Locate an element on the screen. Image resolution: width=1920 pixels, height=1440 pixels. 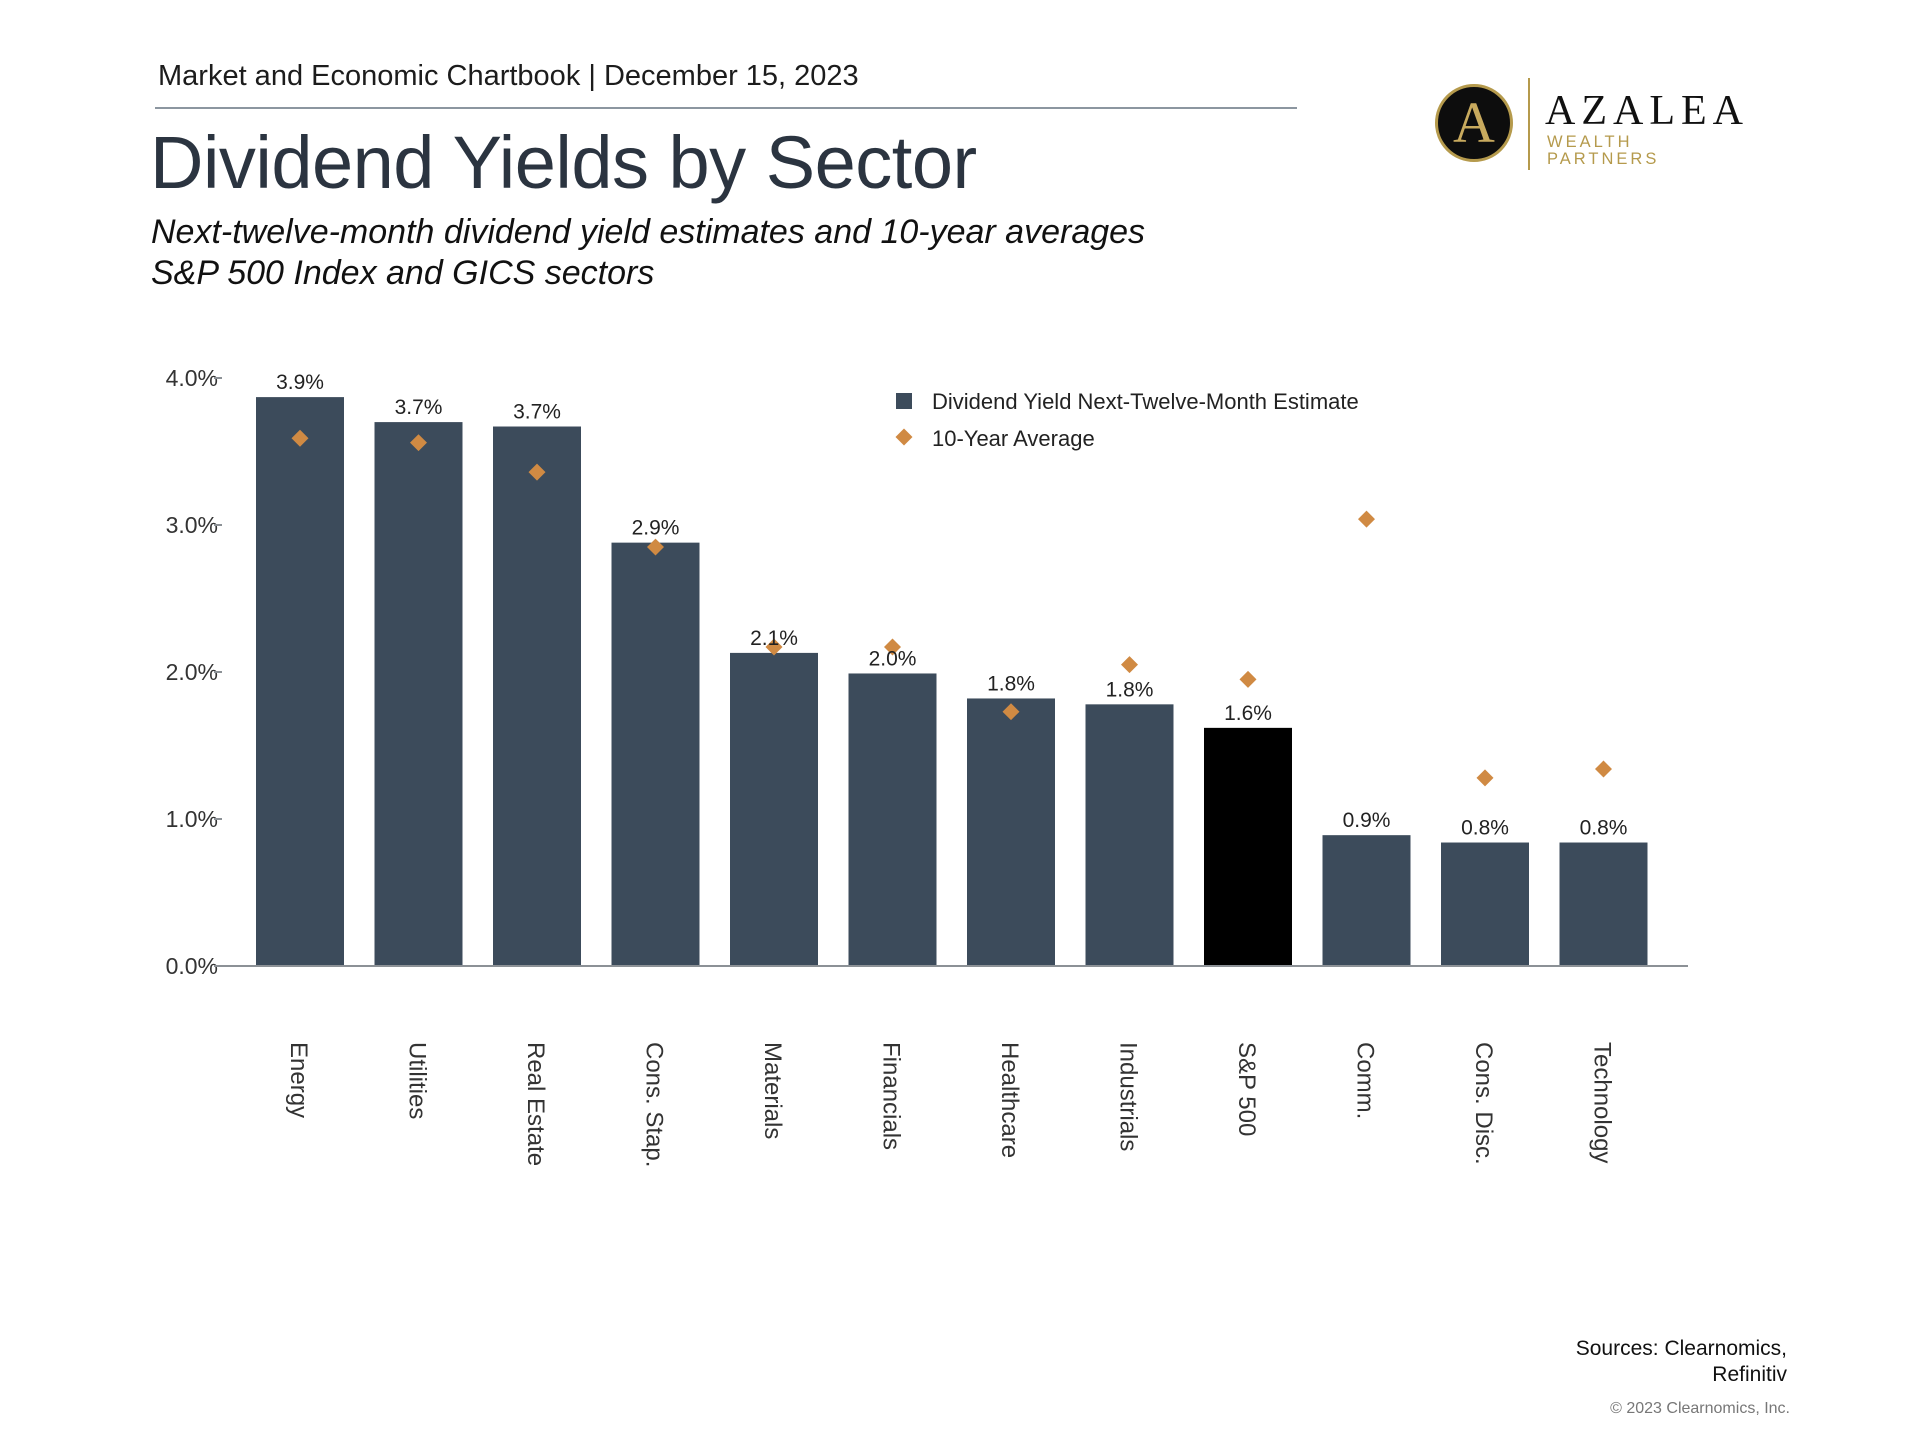
y-axis: 0.0% 1.0% 2.0% 3.0% 4.0% is located at coordinates (194, 672).